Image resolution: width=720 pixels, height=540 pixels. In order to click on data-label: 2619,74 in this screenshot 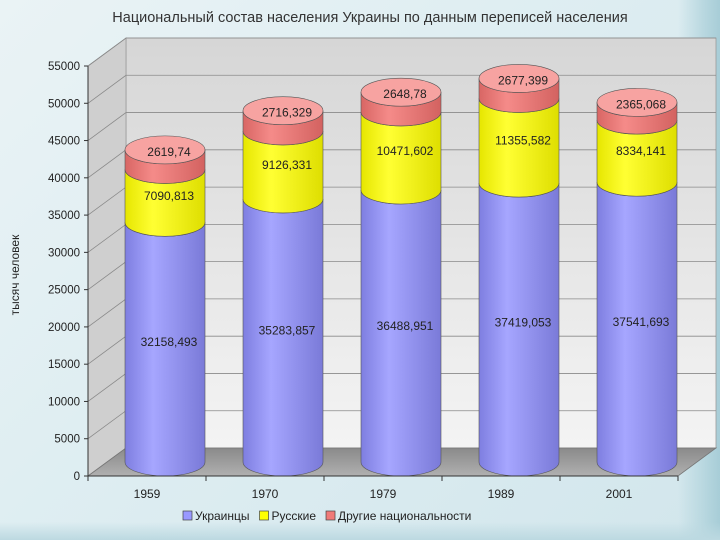, I will do `click(169, 152)`.